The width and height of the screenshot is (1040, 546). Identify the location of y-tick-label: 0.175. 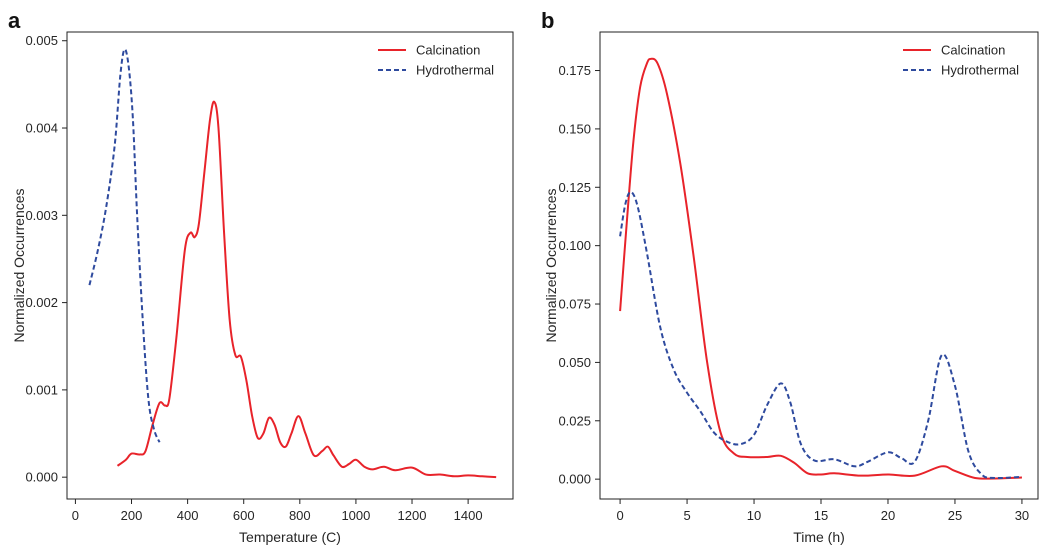
(574, 70).